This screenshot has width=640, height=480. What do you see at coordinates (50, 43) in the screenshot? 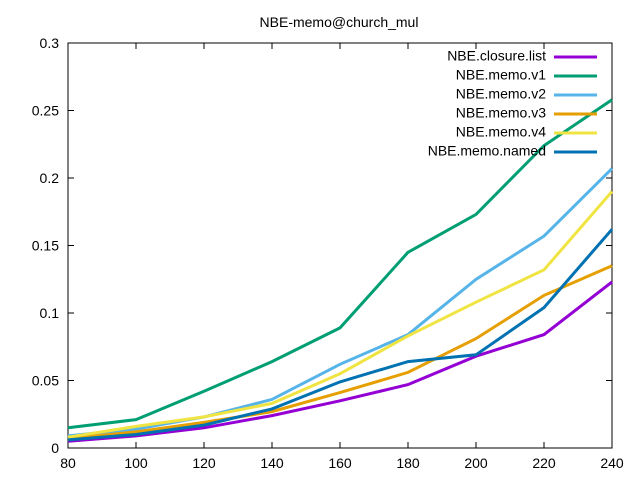
I see `y-tick-label: 0.3` at bounding box center [50, 43].